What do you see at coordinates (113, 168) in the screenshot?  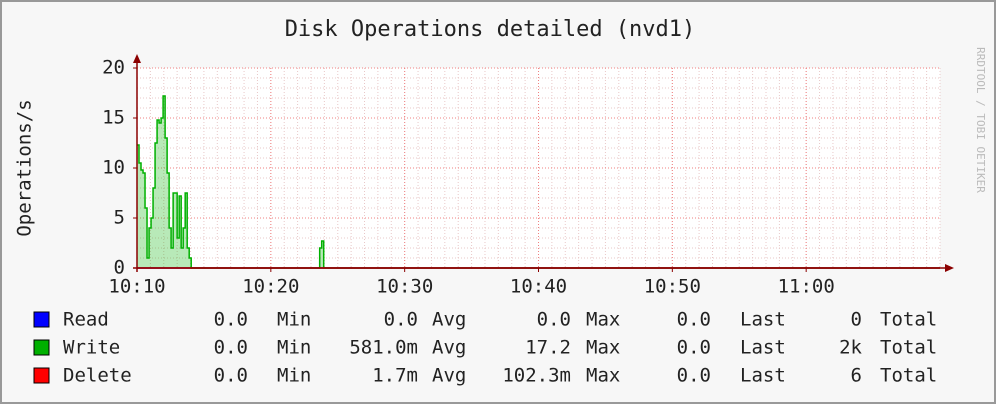 I see `y-tick-label: 10` at bounding box center [113, 168].